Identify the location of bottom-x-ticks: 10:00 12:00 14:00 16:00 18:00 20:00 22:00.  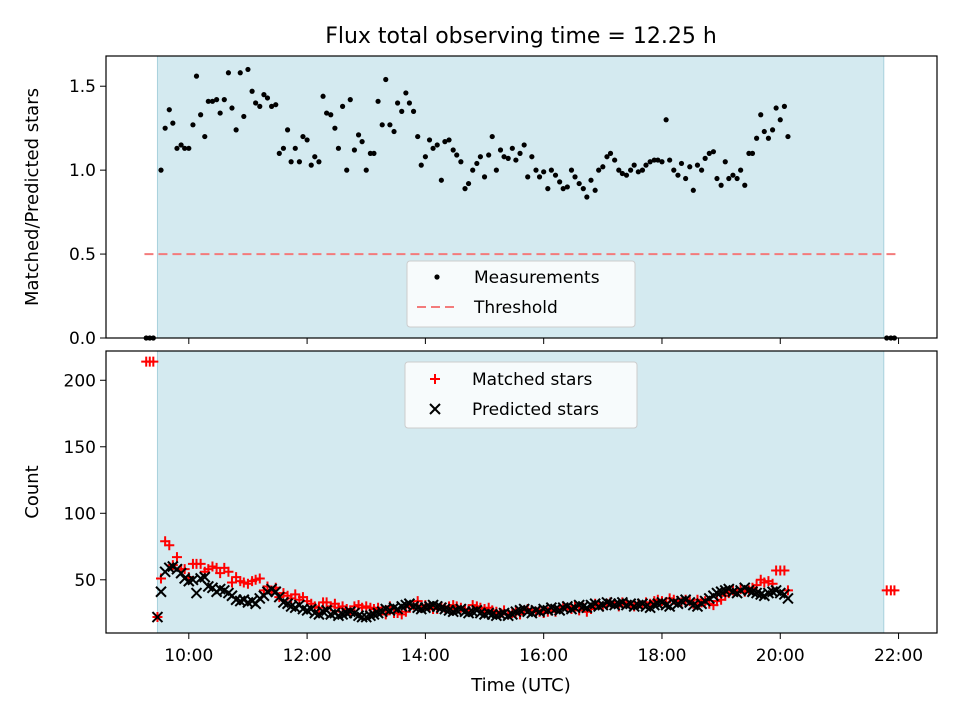
(543, 649).